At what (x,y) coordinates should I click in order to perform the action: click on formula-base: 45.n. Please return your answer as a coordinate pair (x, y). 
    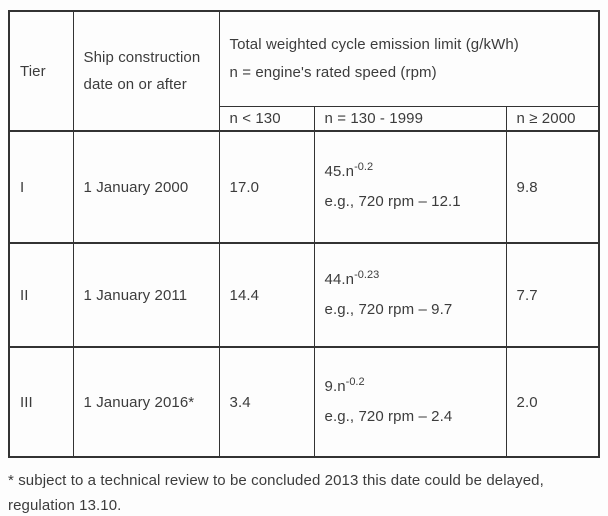
    Looking at the image, I should click on (339, 171).